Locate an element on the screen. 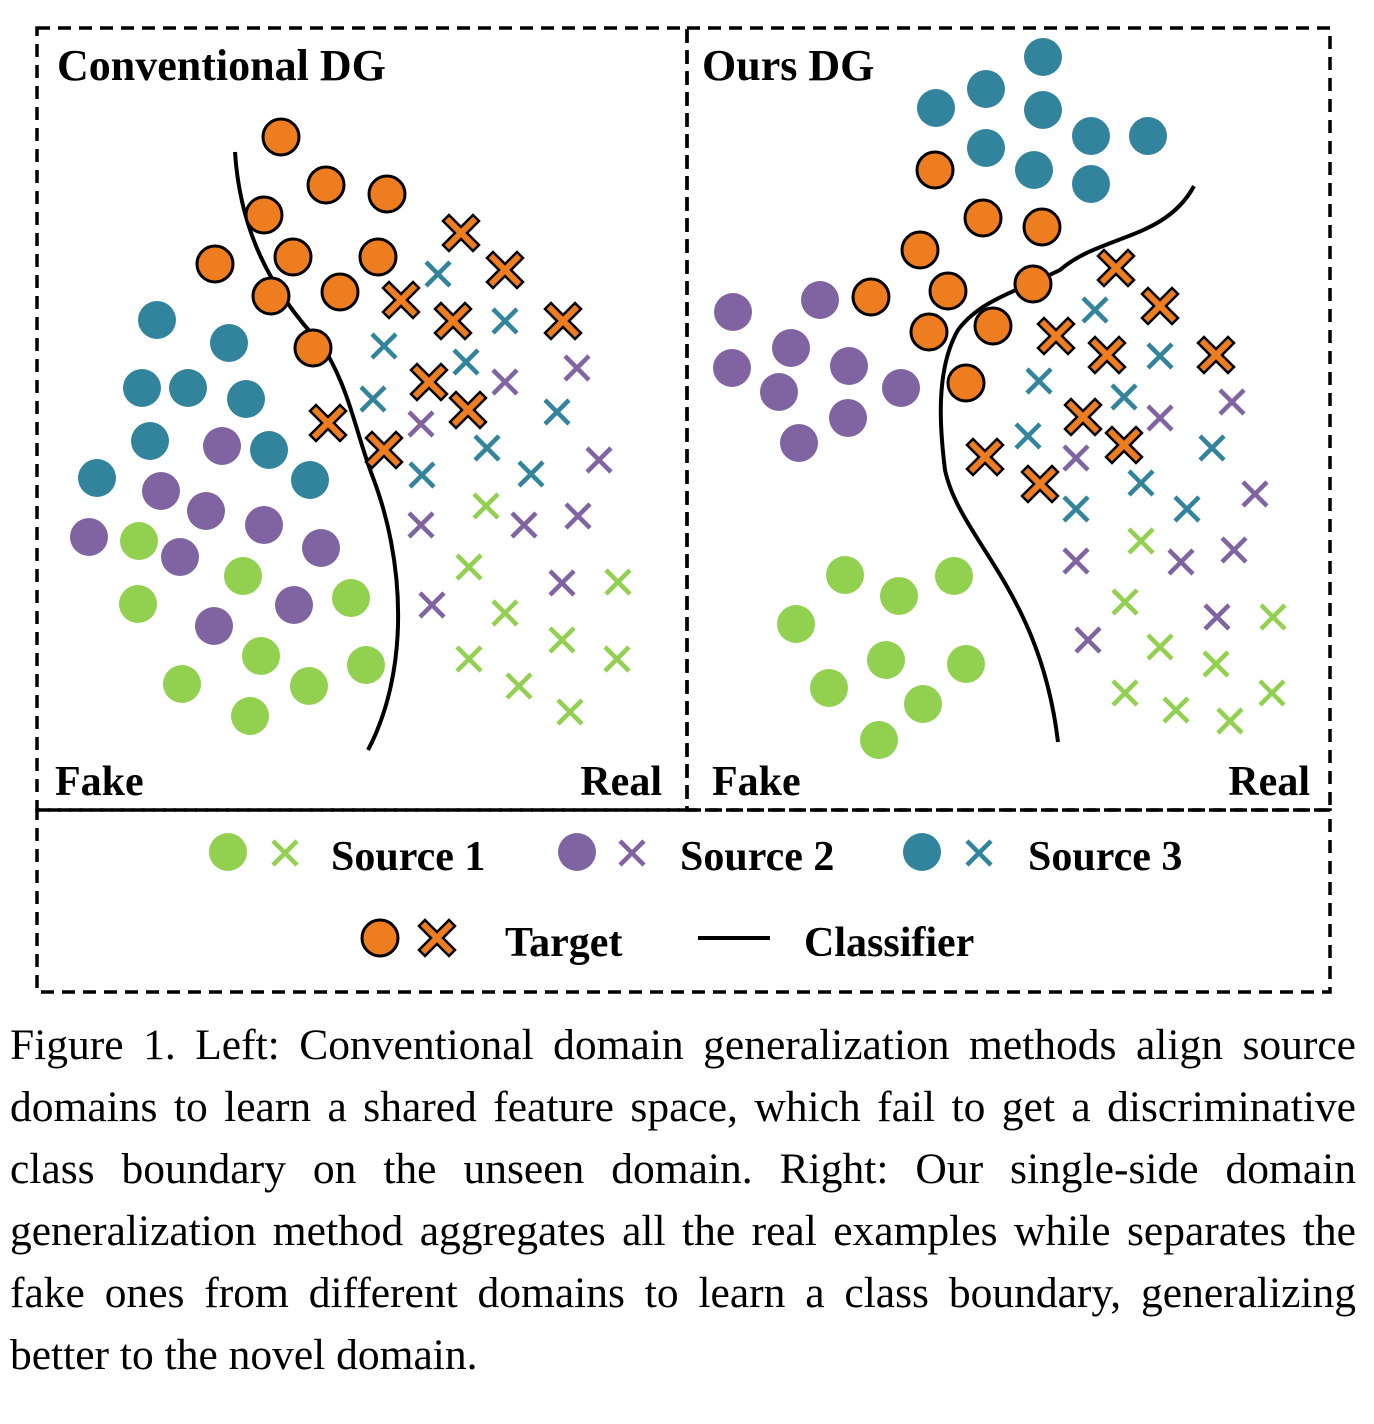 This screenshot has width=1374, height=1424. legend-markers is located at coordinates (601, 895).